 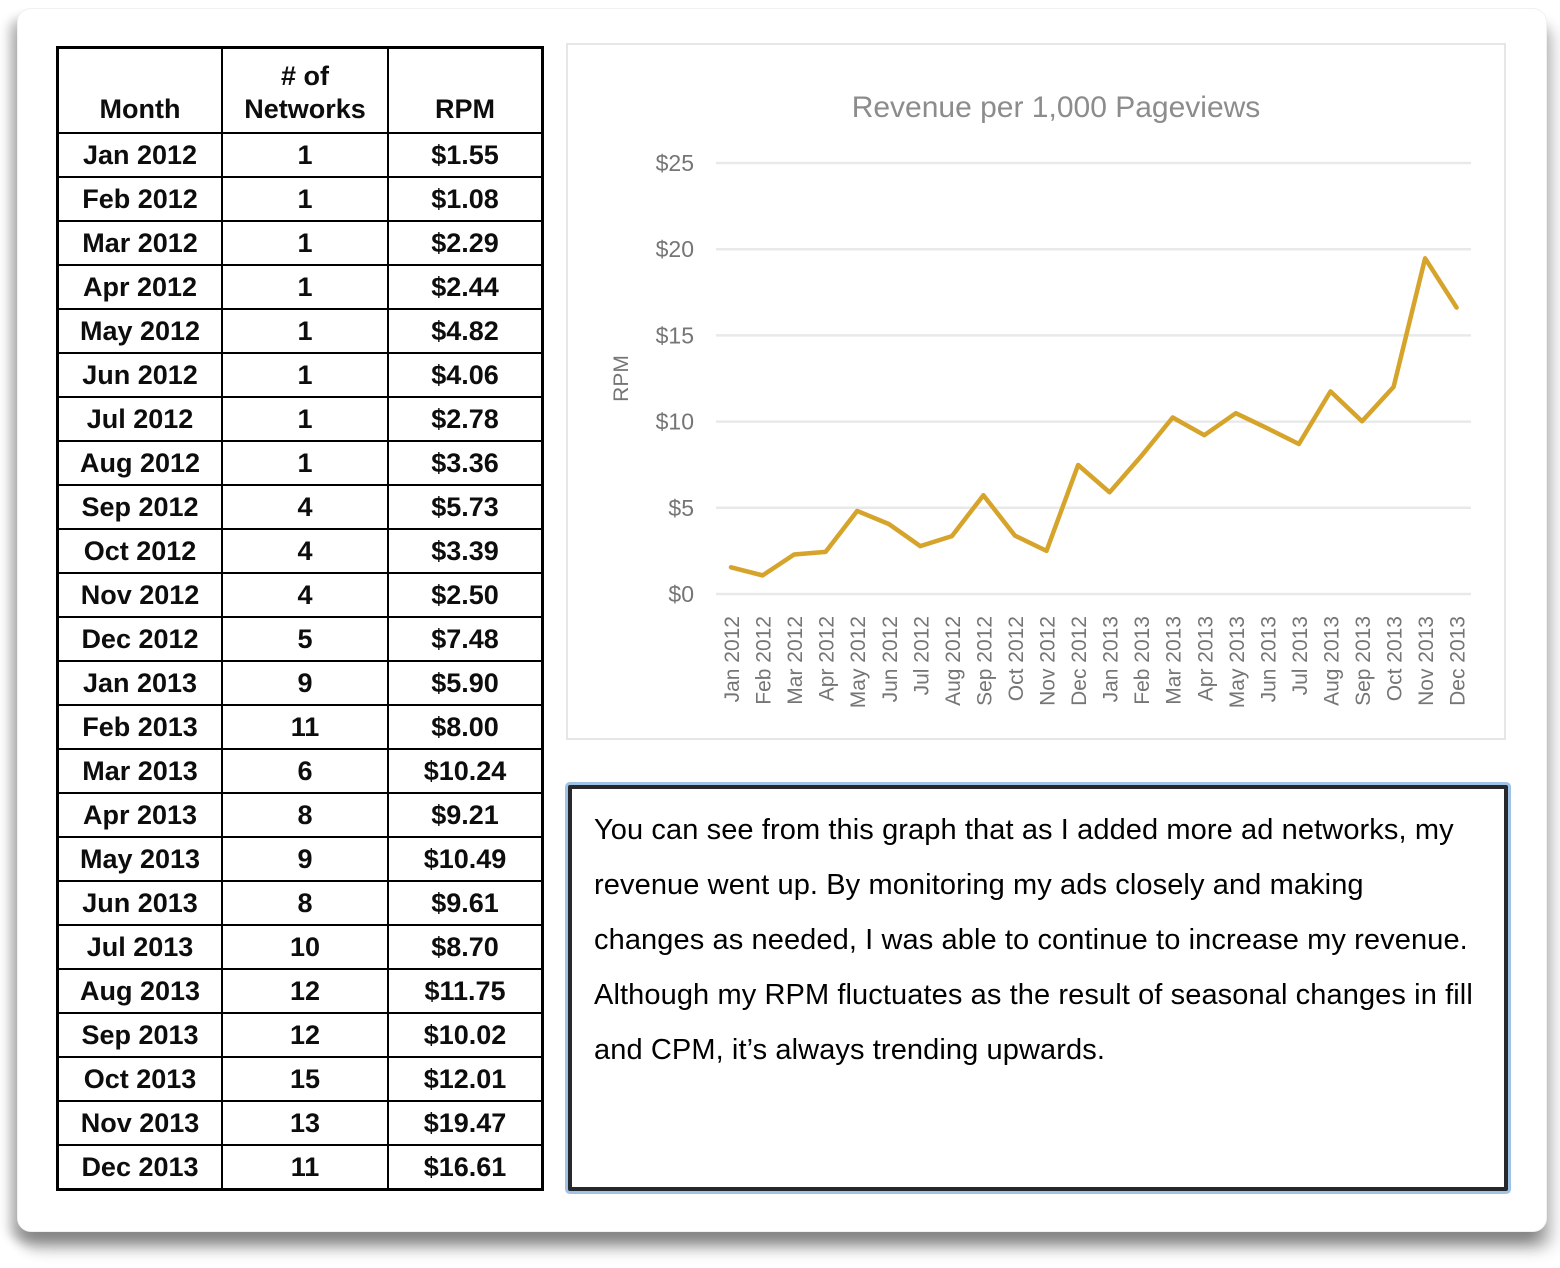 I want to click on month-cell: Oct 2012, so click(x=139, y=551).